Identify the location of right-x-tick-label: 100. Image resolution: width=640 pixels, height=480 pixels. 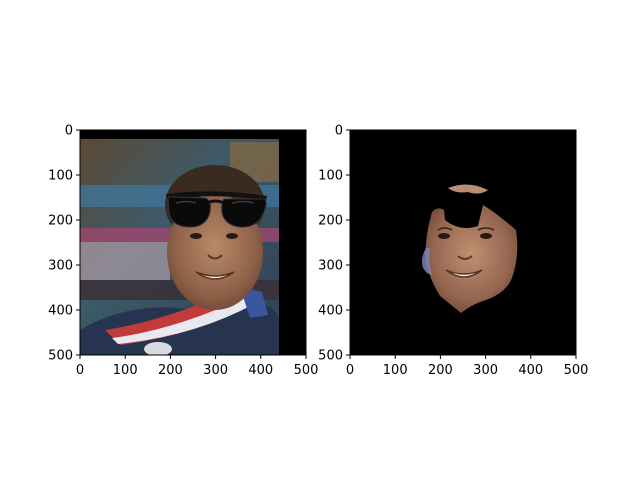
(395, 370).